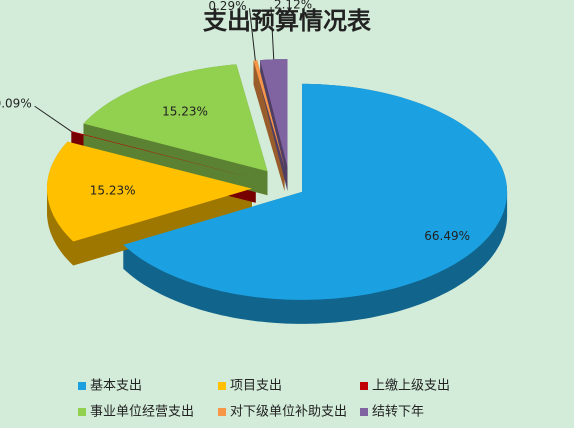  I want to click on legend-label: 项目支出, so click(256, 386).